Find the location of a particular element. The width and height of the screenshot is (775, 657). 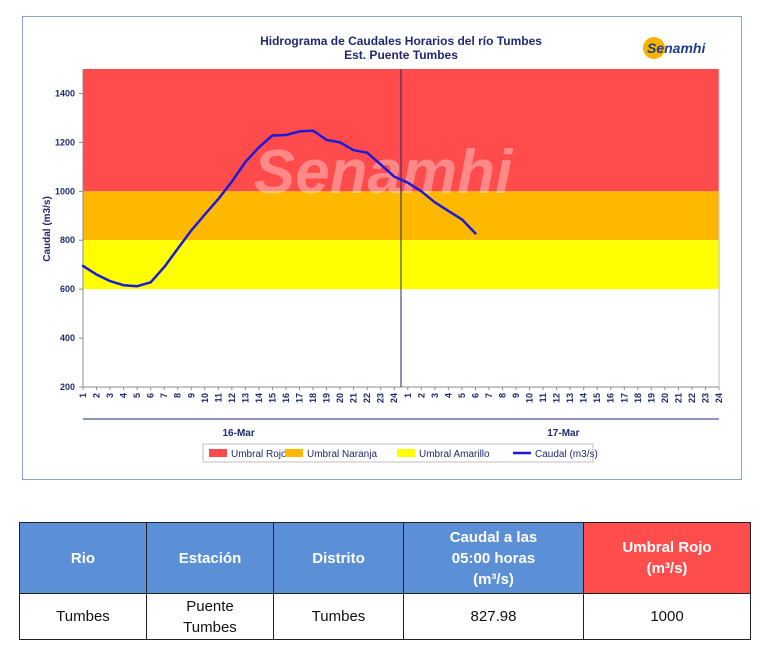

y-axis-ticks: 200 400 600 800 1000 1200 1400 is located at coordinates (69, 240).